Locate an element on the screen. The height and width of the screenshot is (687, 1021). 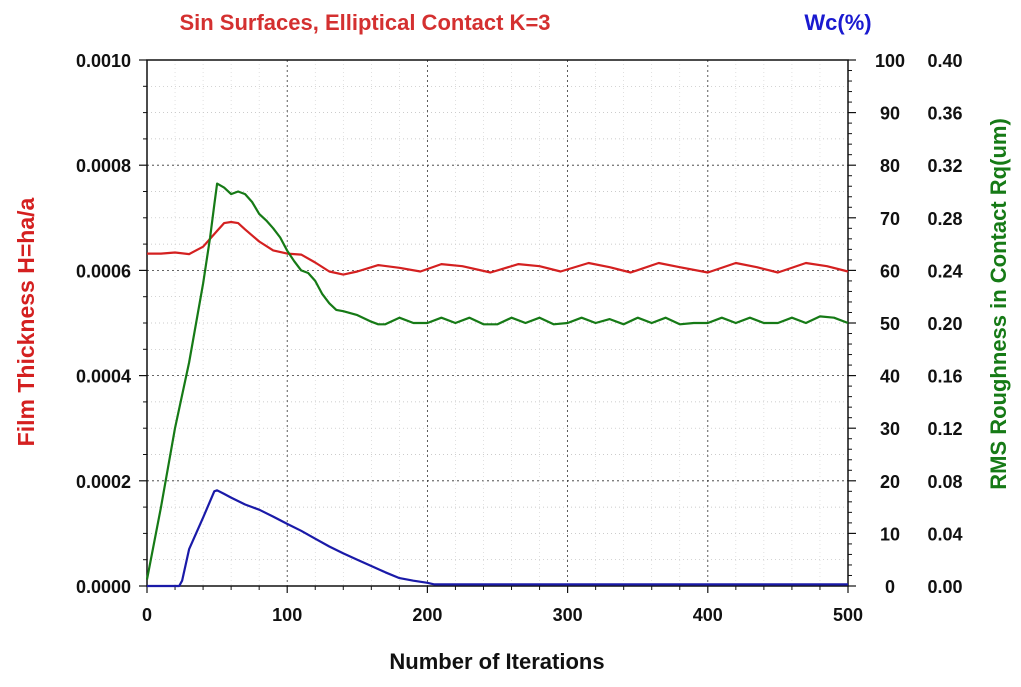
y-right-tick-label: 0.36 is located at coordinates (944, 114).